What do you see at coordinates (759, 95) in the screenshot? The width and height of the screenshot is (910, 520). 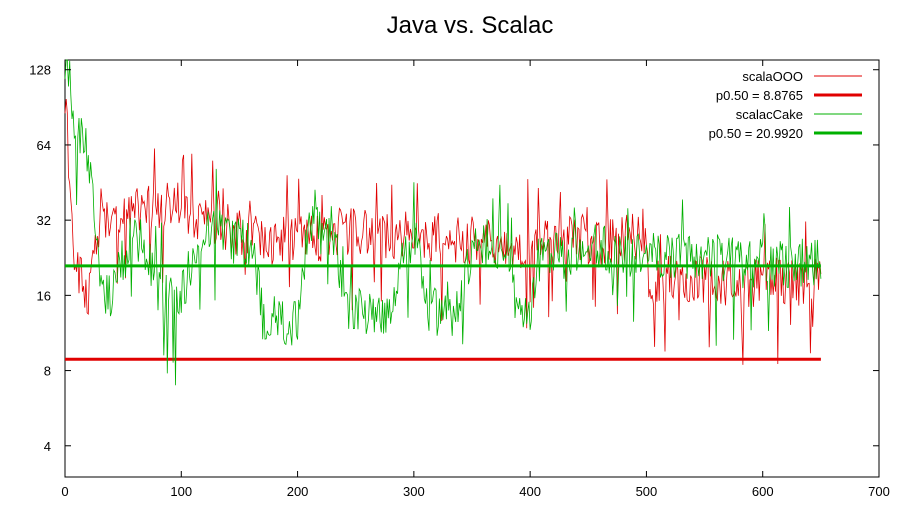 I see `legend-label: p0.50 = 8.8765` at bounding box center [759, 95].